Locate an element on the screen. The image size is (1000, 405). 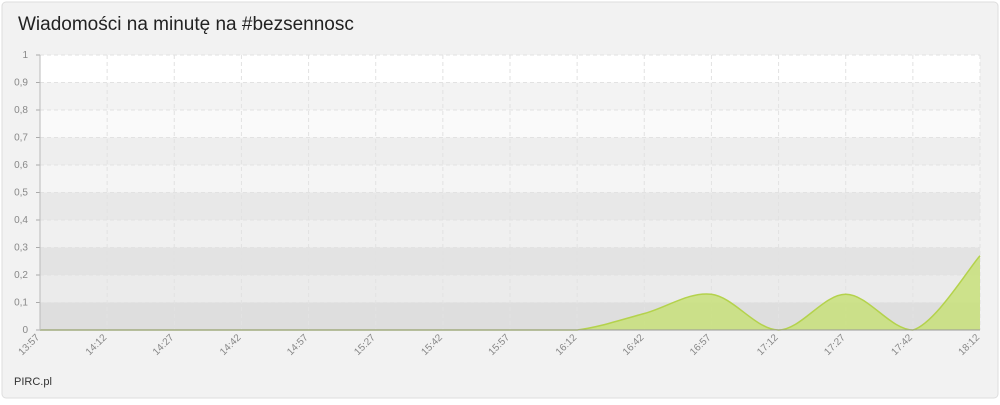
y-tick-label: 1 is located at coordinates (25, 55).